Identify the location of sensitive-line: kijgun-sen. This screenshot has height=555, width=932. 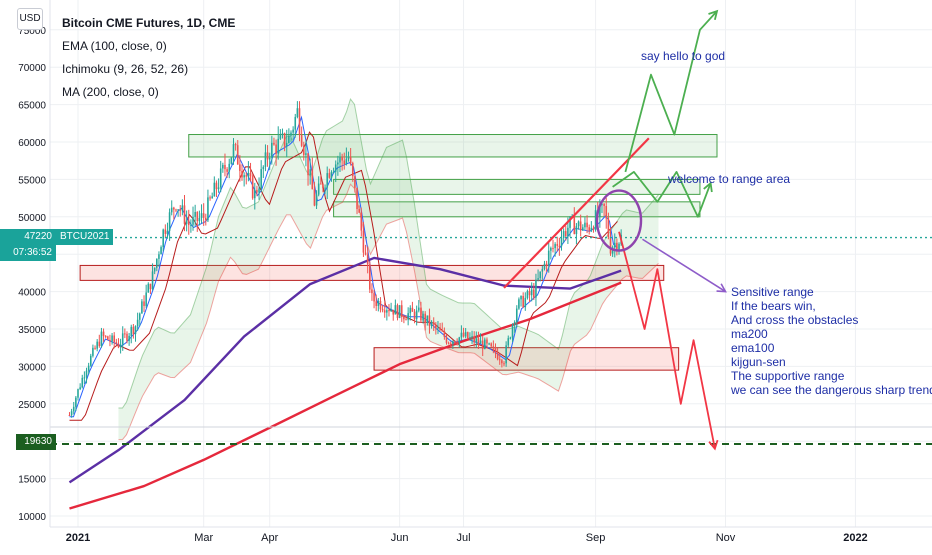
(758, 362).